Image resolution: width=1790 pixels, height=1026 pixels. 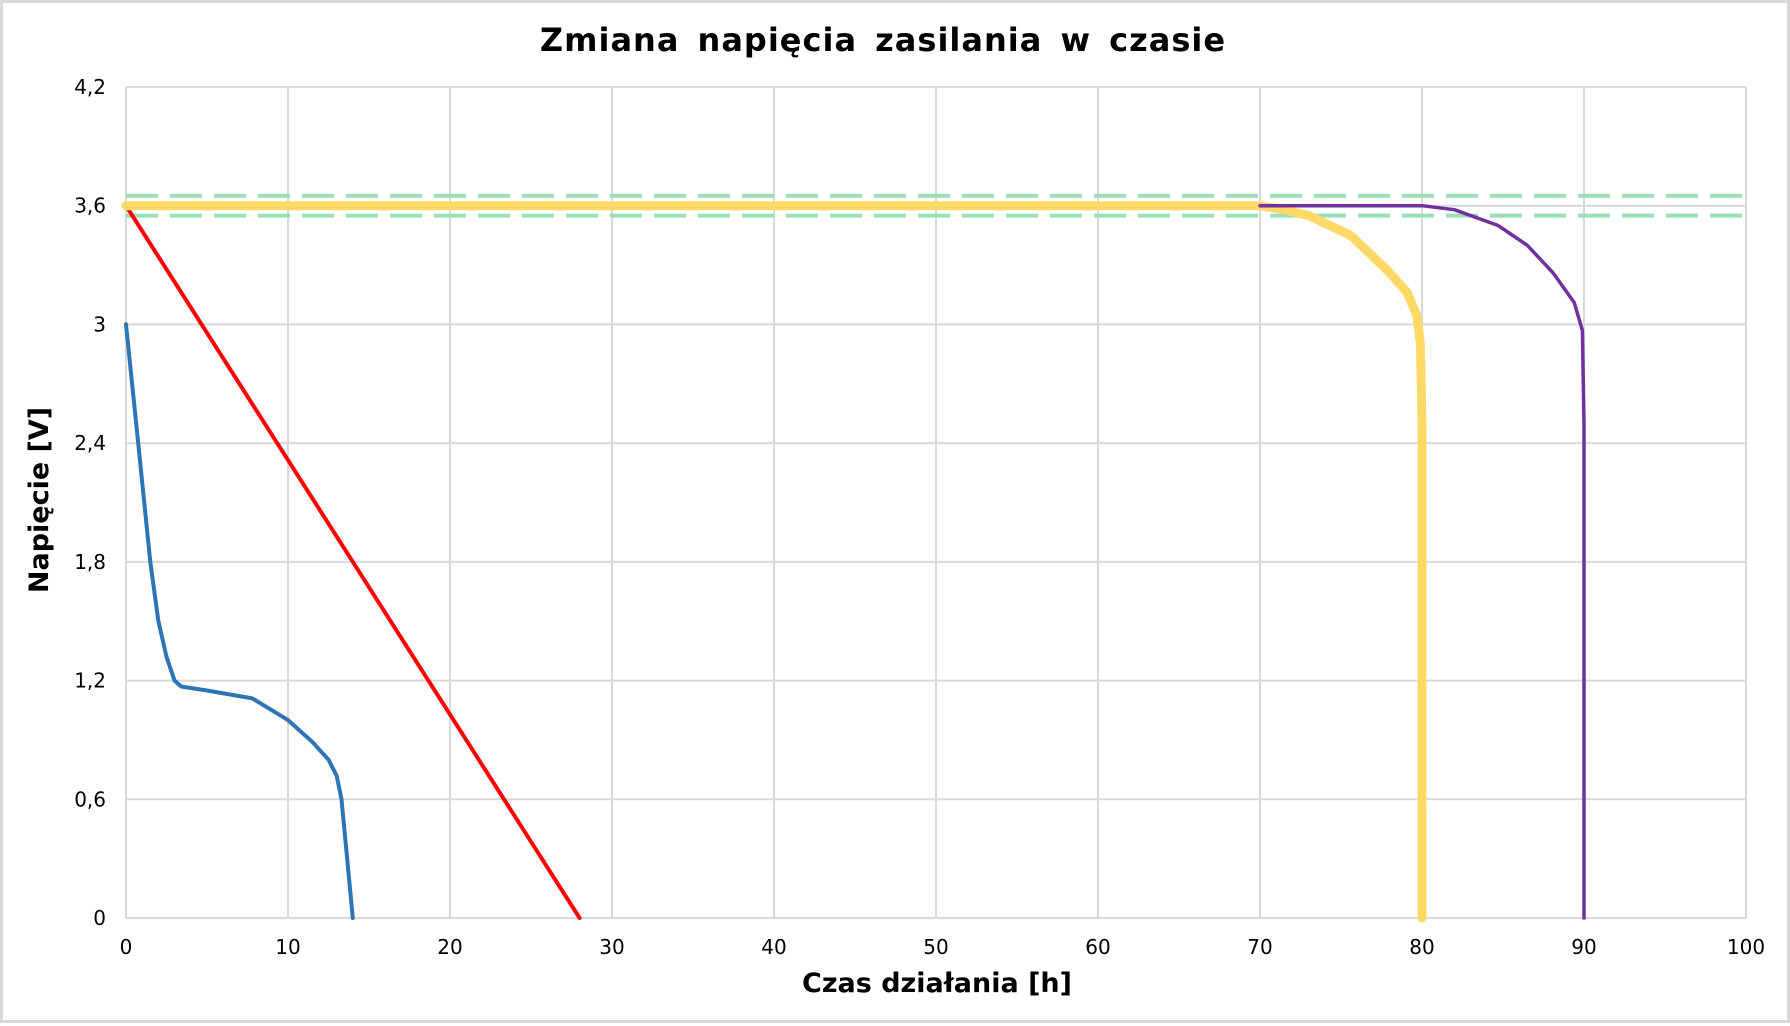 I want to click on x-tick-label: 60, so click(x=1097, y=947).